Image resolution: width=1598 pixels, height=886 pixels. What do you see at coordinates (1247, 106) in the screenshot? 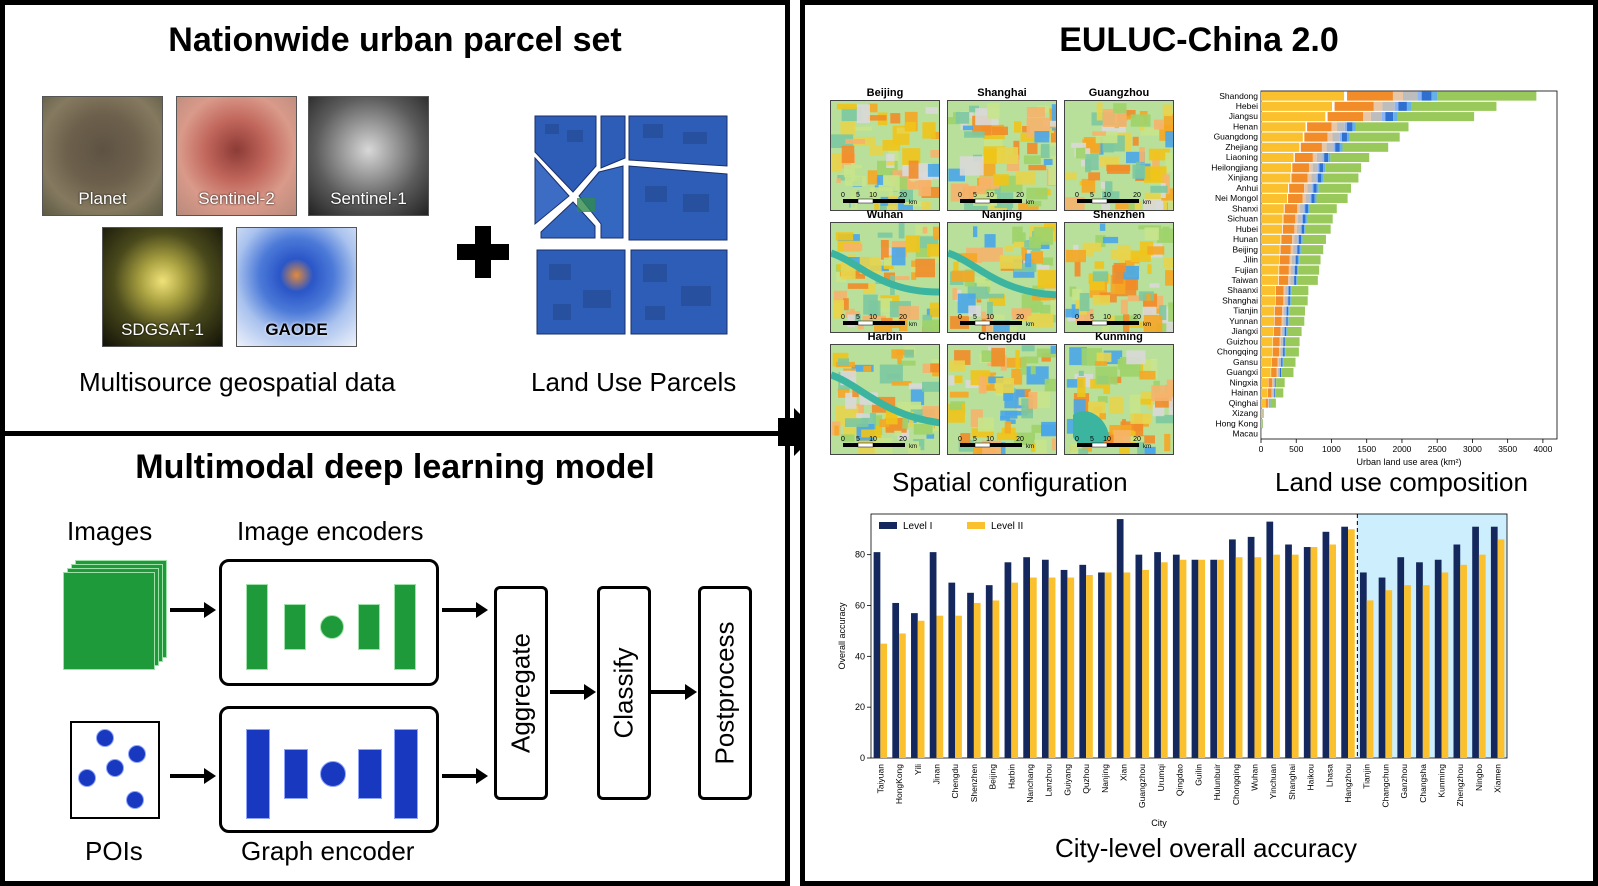
I see `province-label: Hebei` at bounding box center [1247, 106].